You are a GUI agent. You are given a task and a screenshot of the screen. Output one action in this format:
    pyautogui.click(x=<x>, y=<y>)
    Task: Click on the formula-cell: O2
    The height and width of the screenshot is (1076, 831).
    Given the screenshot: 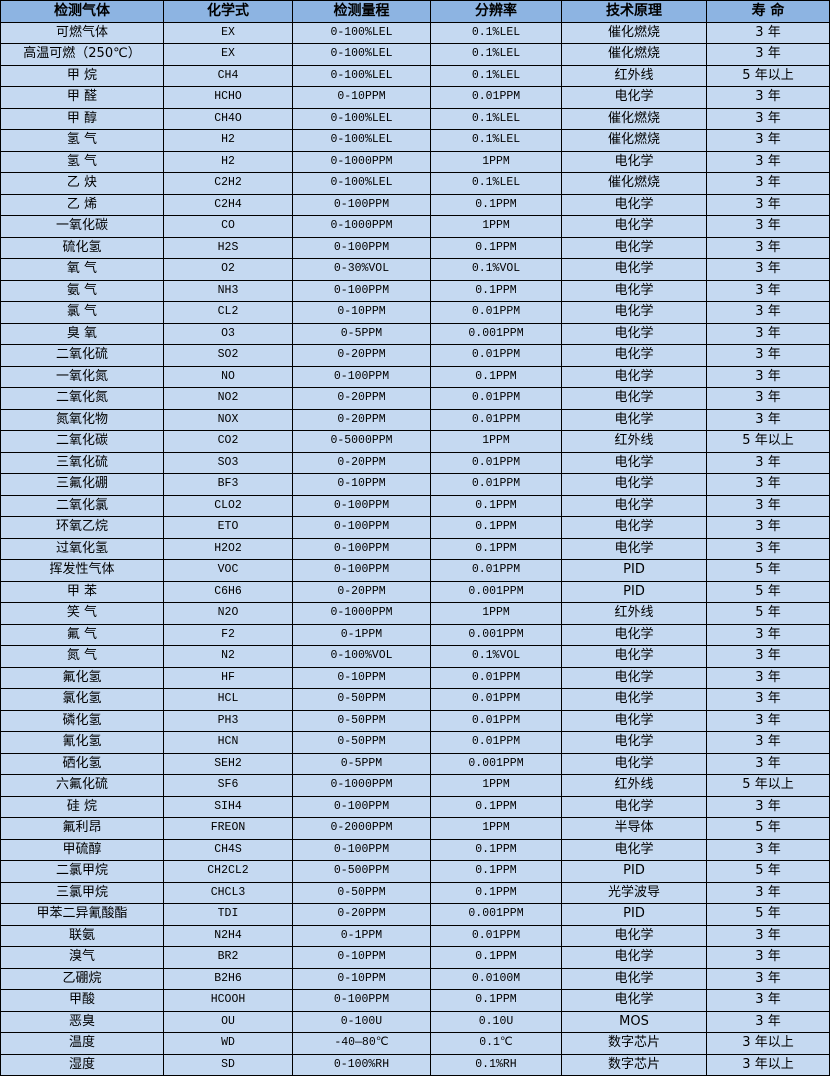 What is the action you would take?
    pyautogui.click(x=228, y=269)
    